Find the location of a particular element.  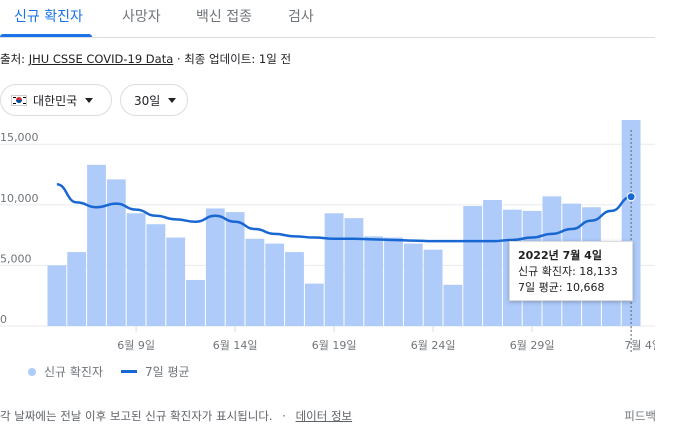

korea-flag-icon is located at coordinates (19, 100).